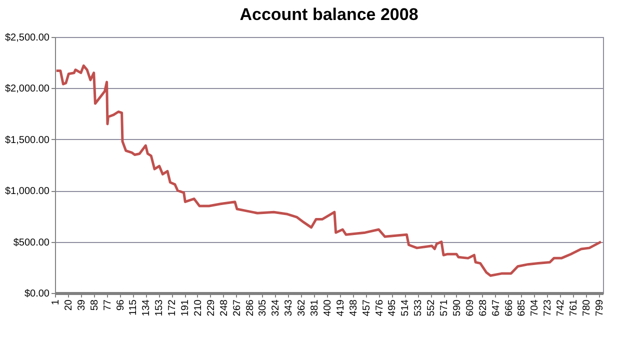  What do you see at coordinates (483, 307) in the screenshot?
I see `x-tick-label: 628` at bounding box center [483, 307].